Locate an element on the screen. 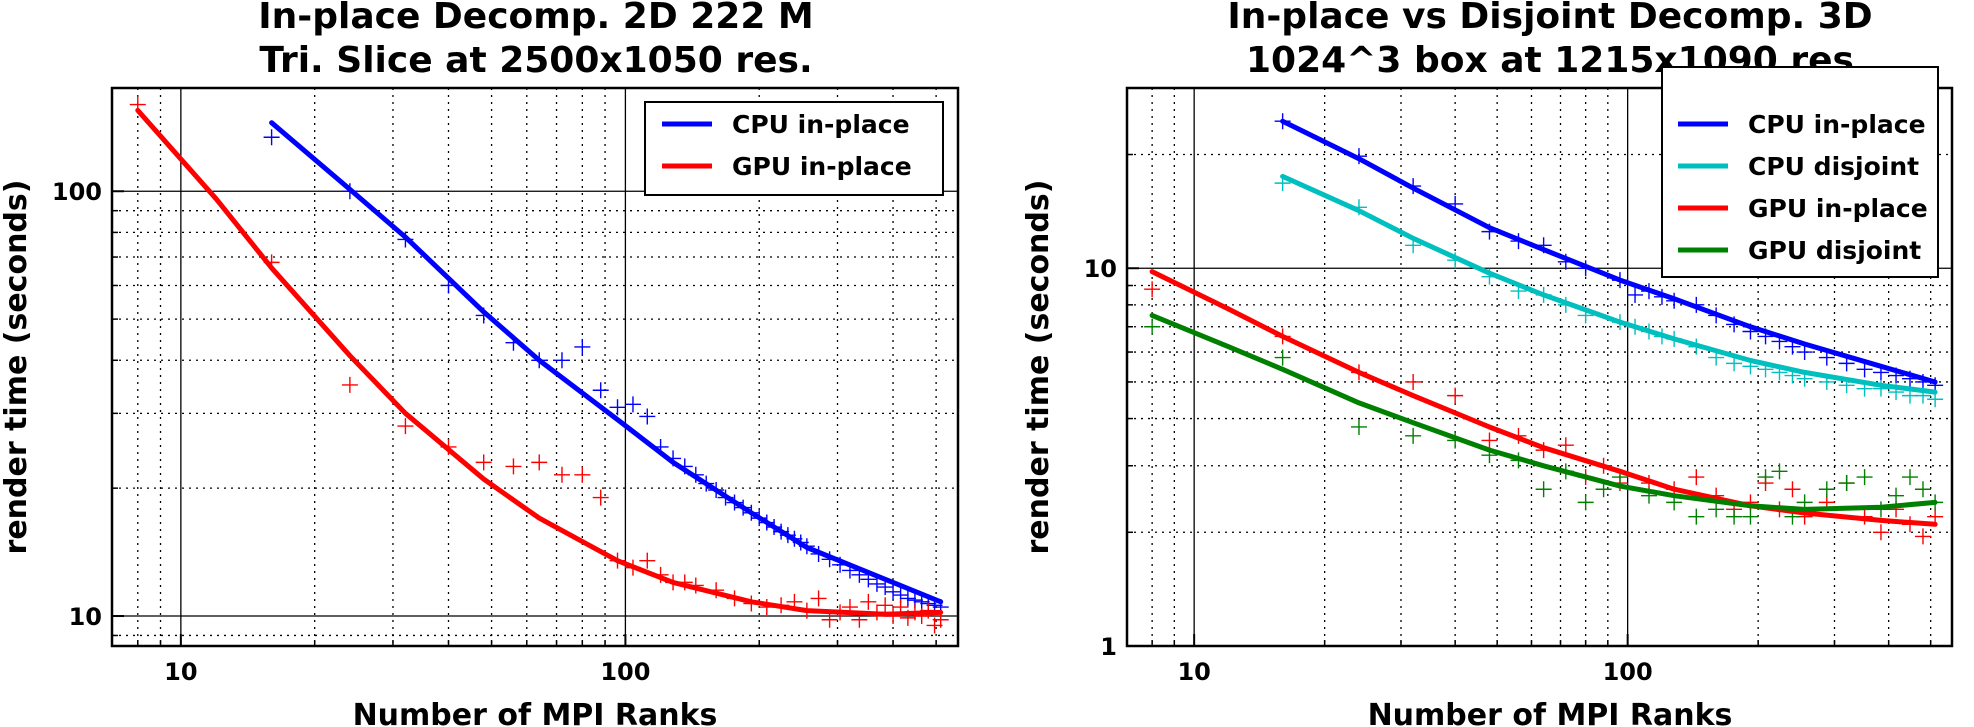  legend-entry-gpu-disjoint: GPU disjoint is located at coordinates (1834, 250).